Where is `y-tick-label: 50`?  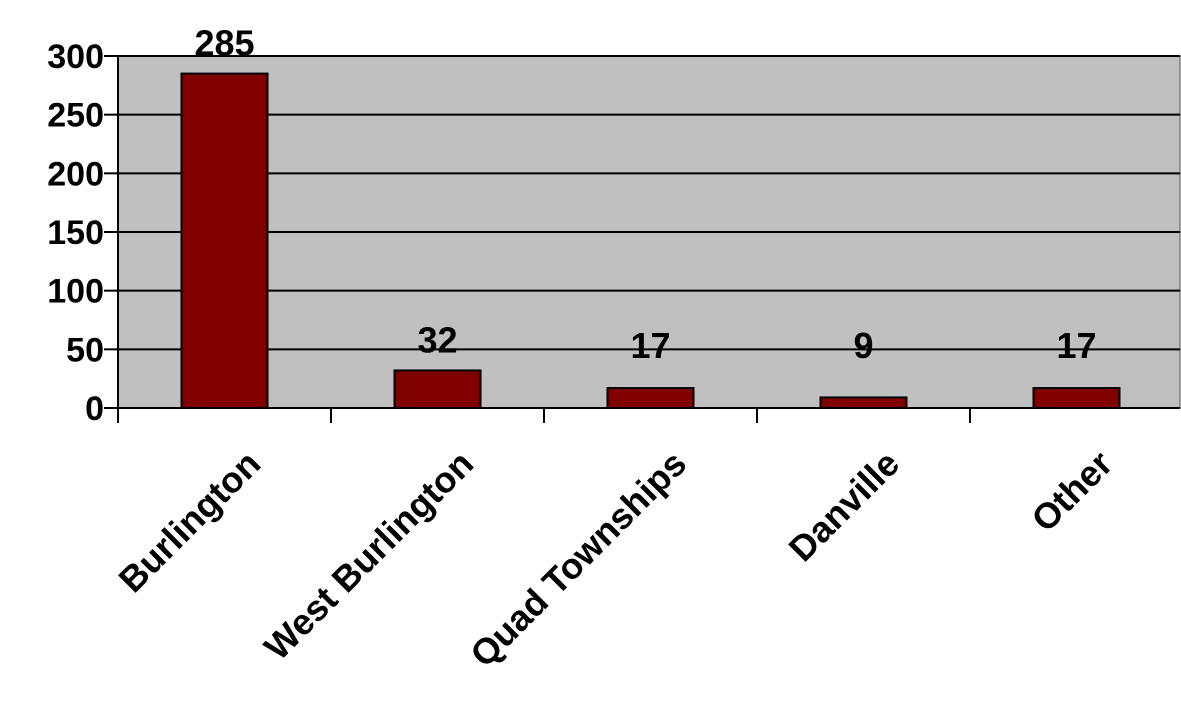 y-tick-label: 50 is located at coordinates (85, 350).